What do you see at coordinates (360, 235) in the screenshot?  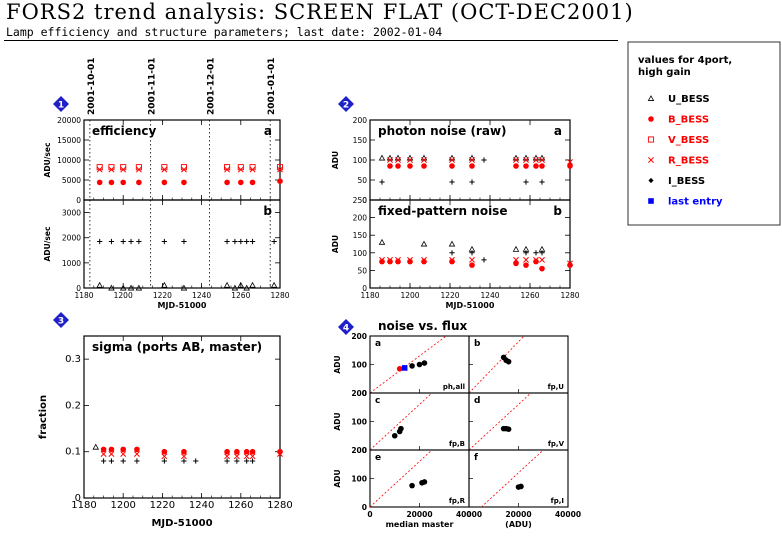 I see `fixed-pattern-noise-ytick-label: 150` at bounding box center [360, 235].